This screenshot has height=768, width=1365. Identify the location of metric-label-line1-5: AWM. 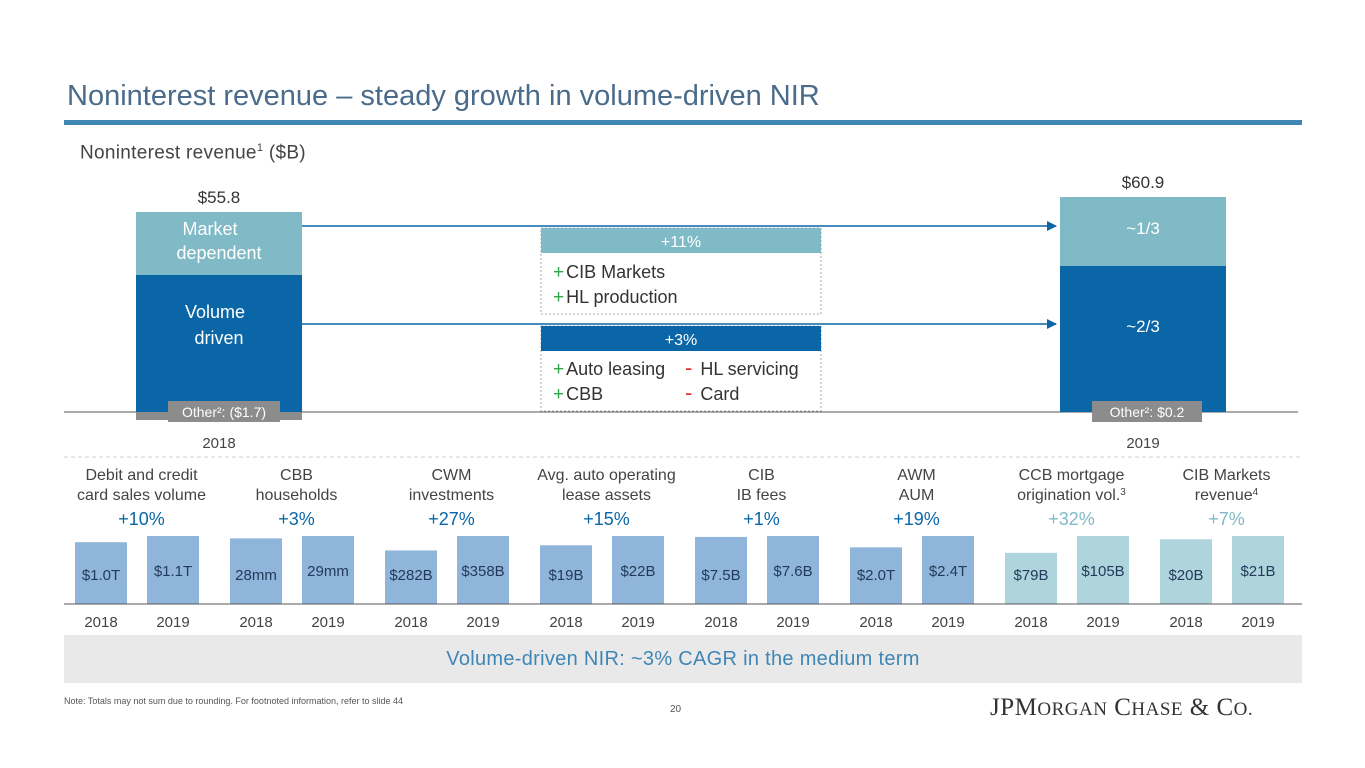
(916, 475).